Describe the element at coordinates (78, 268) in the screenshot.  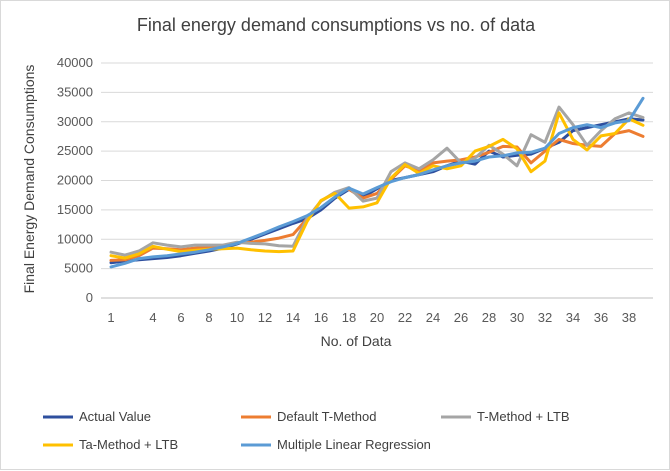
I see `y-tick-label: 5000` at that location.